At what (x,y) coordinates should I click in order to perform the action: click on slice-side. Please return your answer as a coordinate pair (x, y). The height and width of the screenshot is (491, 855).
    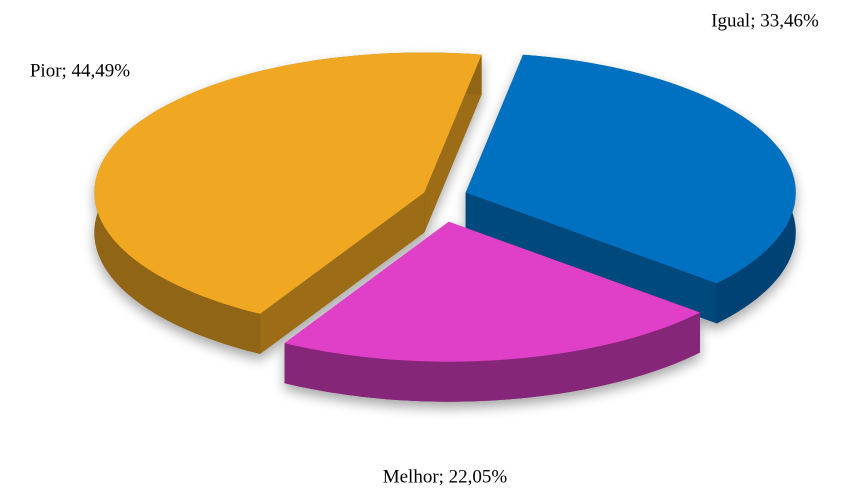
    Looking at the image, I should click on (492, 357).